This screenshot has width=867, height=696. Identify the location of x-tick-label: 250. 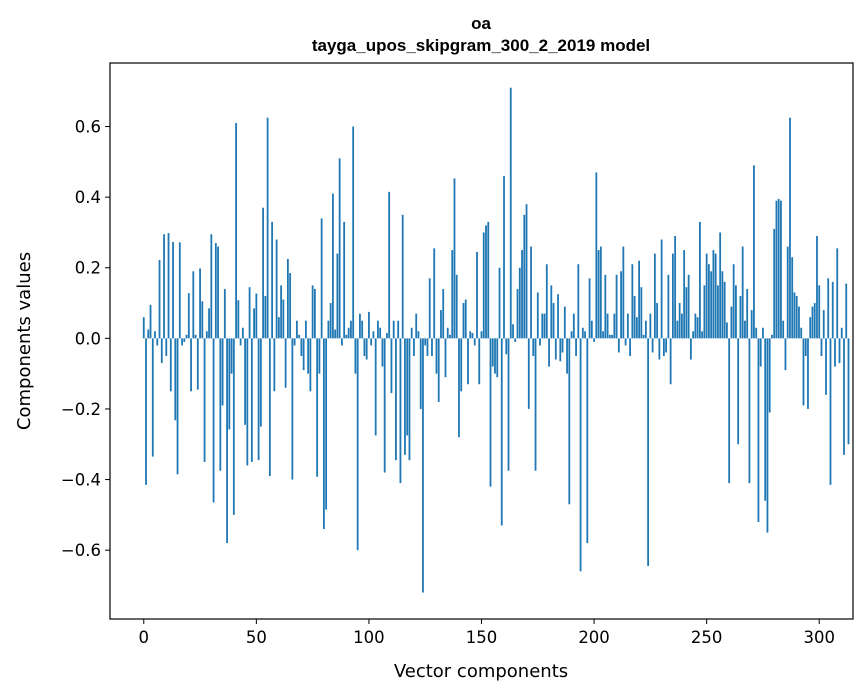
(707, 637).